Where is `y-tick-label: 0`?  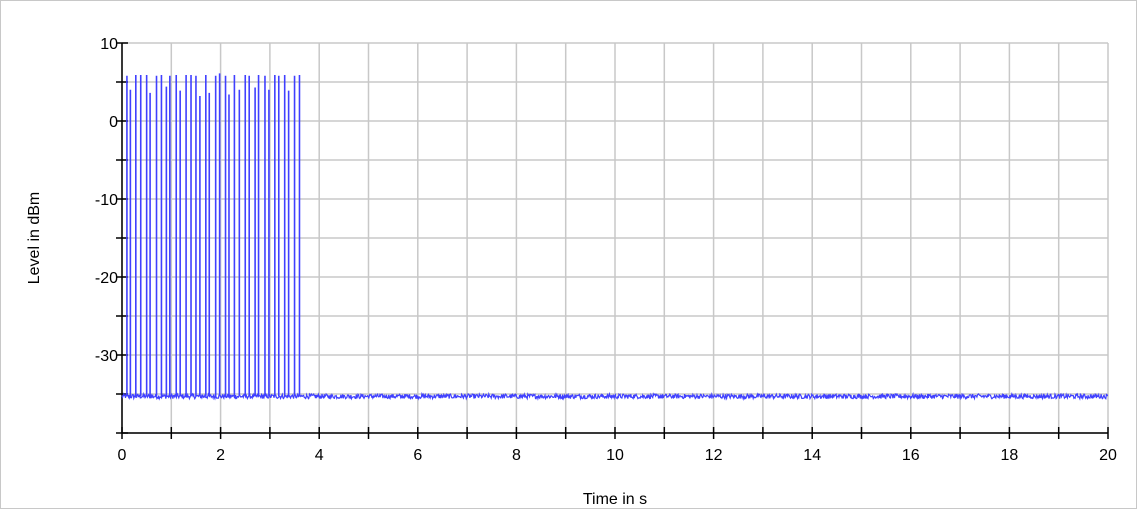 y-tick-label: 0 is located at coordinates (113, 122).